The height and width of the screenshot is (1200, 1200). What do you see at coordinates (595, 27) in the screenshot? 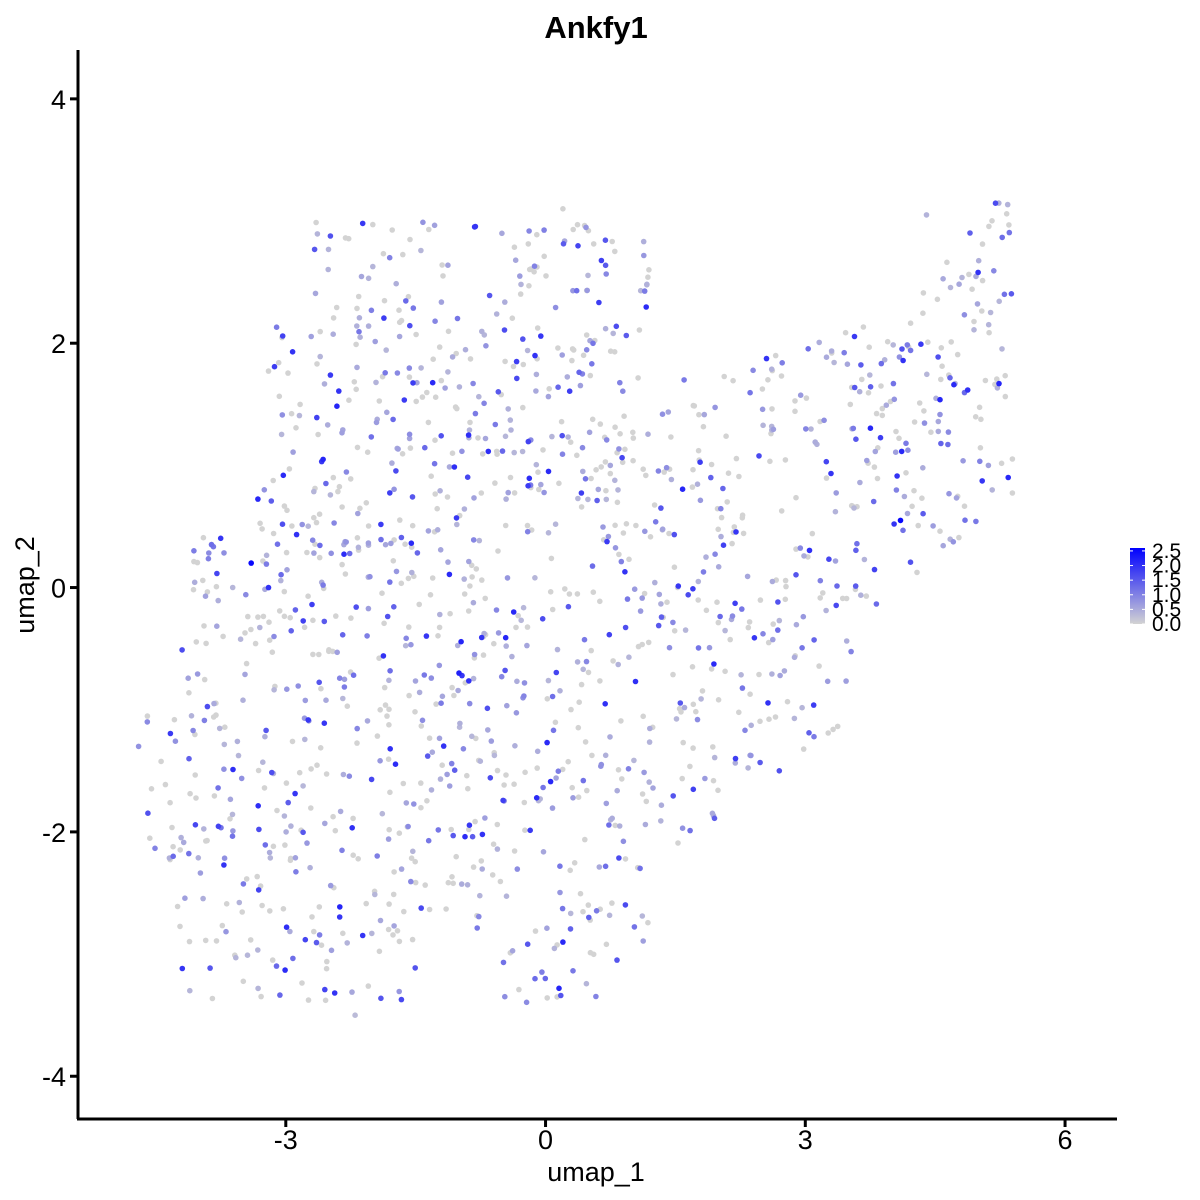
I see `chart-title: Ankfy1` at bounding box center [595, 27].